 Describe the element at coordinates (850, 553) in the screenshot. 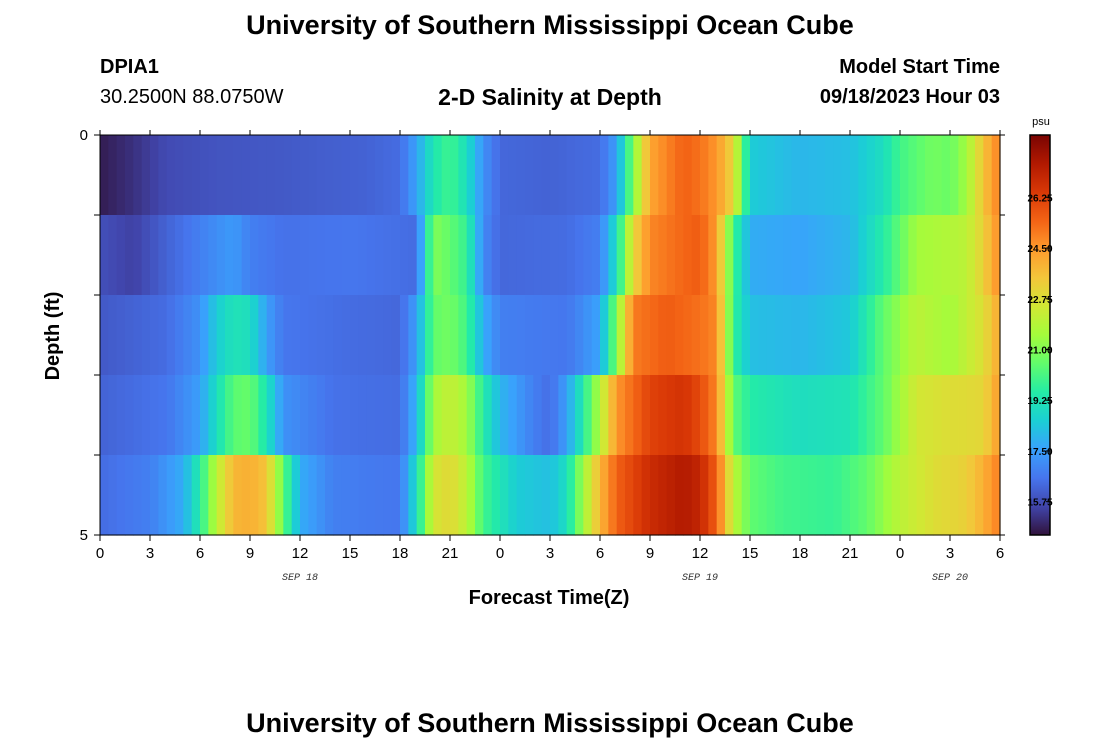

I see `x-tick-label: 21` at that location.